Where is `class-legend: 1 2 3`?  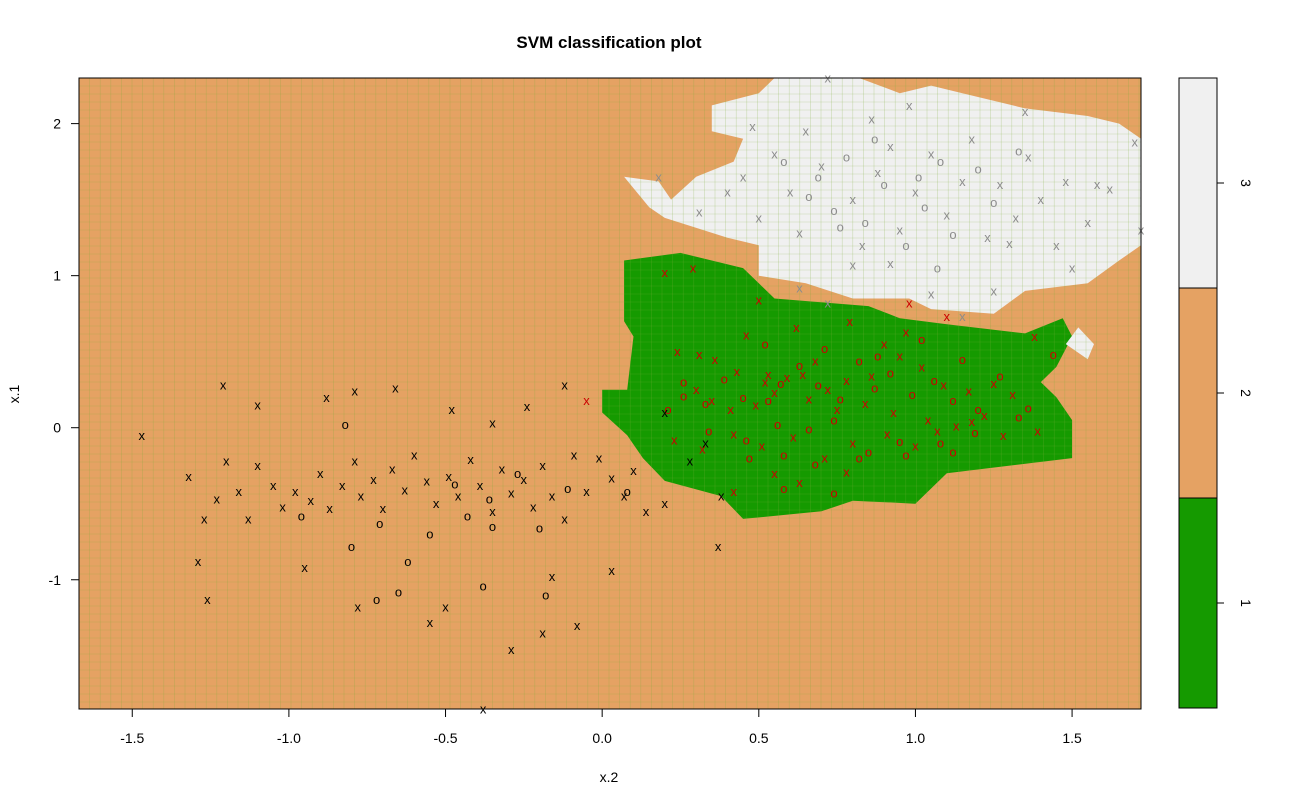
class-legend: 1 2 3 is located at coordinates (1216, 393).